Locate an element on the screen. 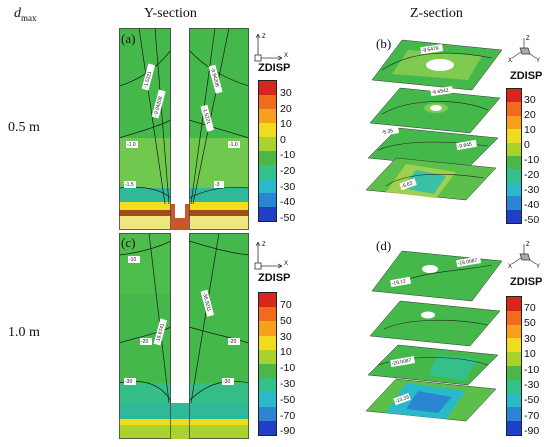  legend-title-d: ZDISP is located at coordinates (526, 282).